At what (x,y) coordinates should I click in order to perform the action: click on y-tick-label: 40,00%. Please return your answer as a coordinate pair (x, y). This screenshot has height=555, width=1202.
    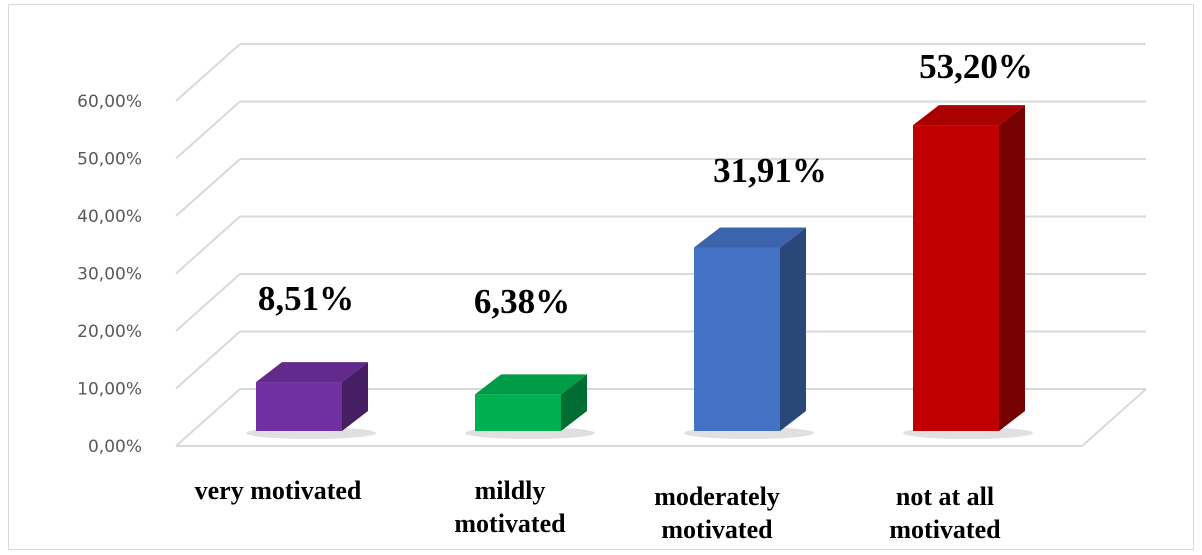
    Looking at the image, I should click on (109, 217).